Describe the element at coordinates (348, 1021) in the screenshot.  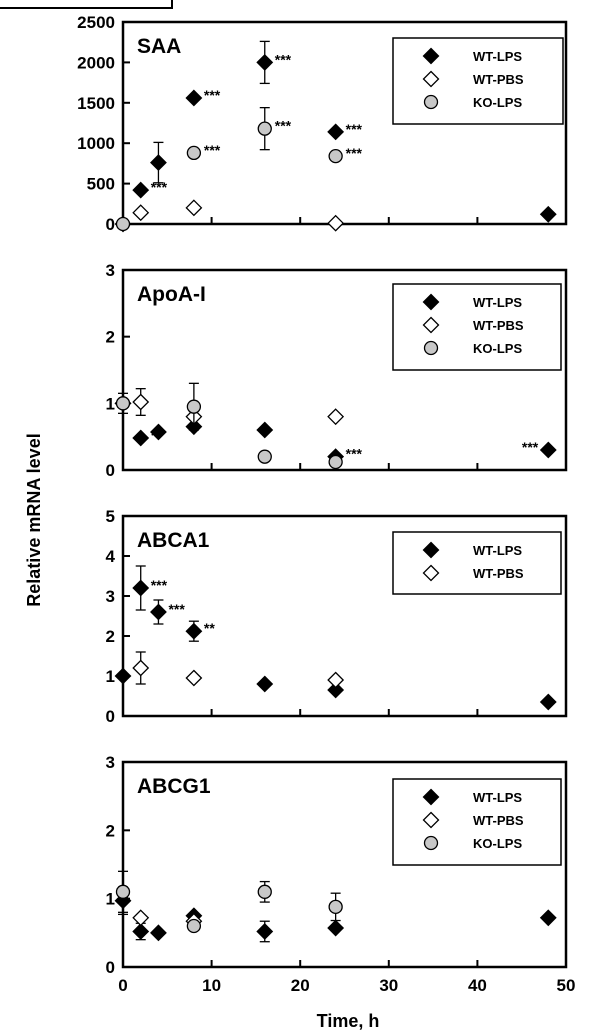
I see `x-axis-title: Time, h` at that location.